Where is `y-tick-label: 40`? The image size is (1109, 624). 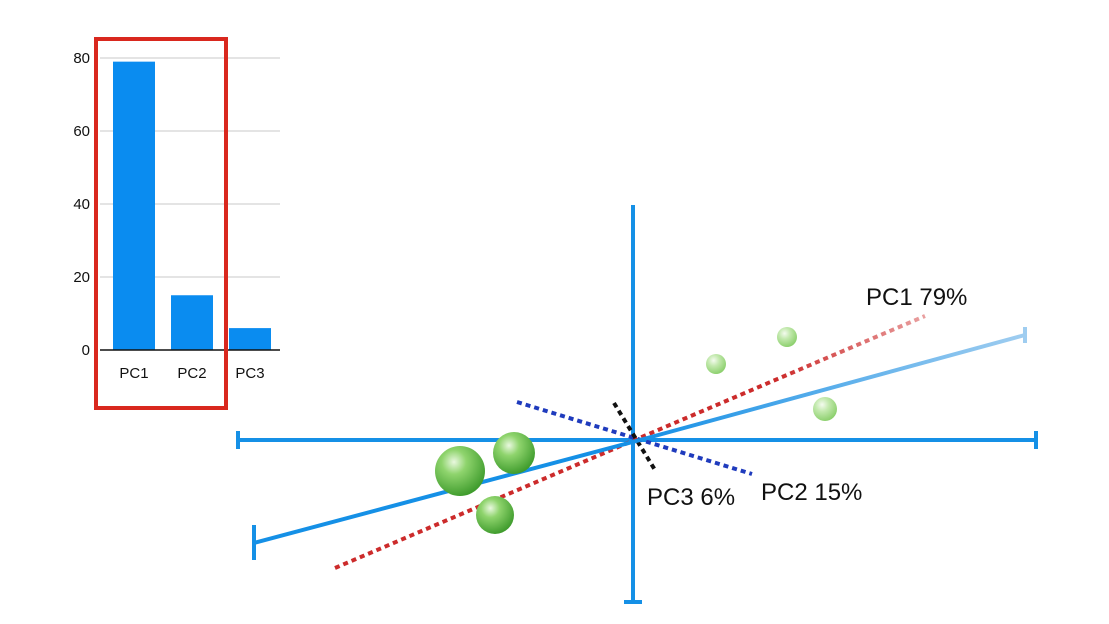
y-tick-label: 40 is located at coordinates (81, 204).